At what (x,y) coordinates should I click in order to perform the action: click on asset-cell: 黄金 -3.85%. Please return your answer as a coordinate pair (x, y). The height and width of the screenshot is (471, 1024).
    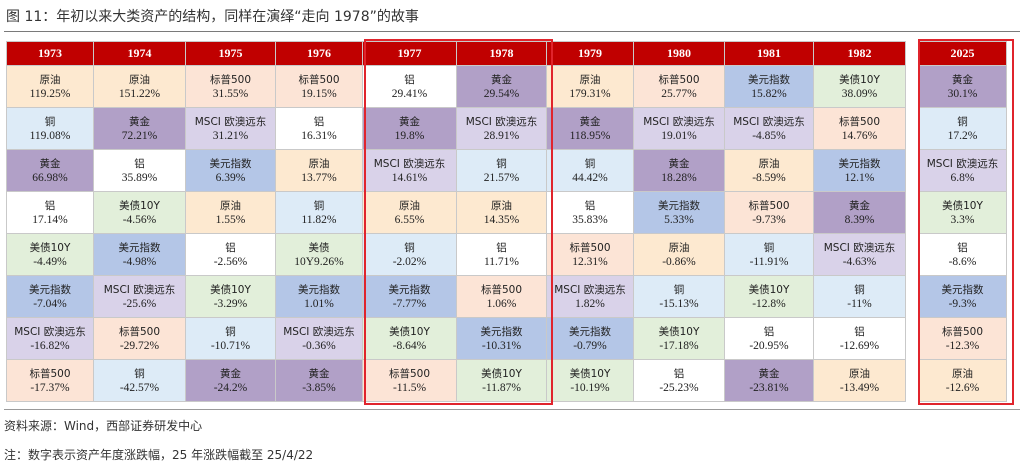
    Looking at the image, I should click on (319, 380).